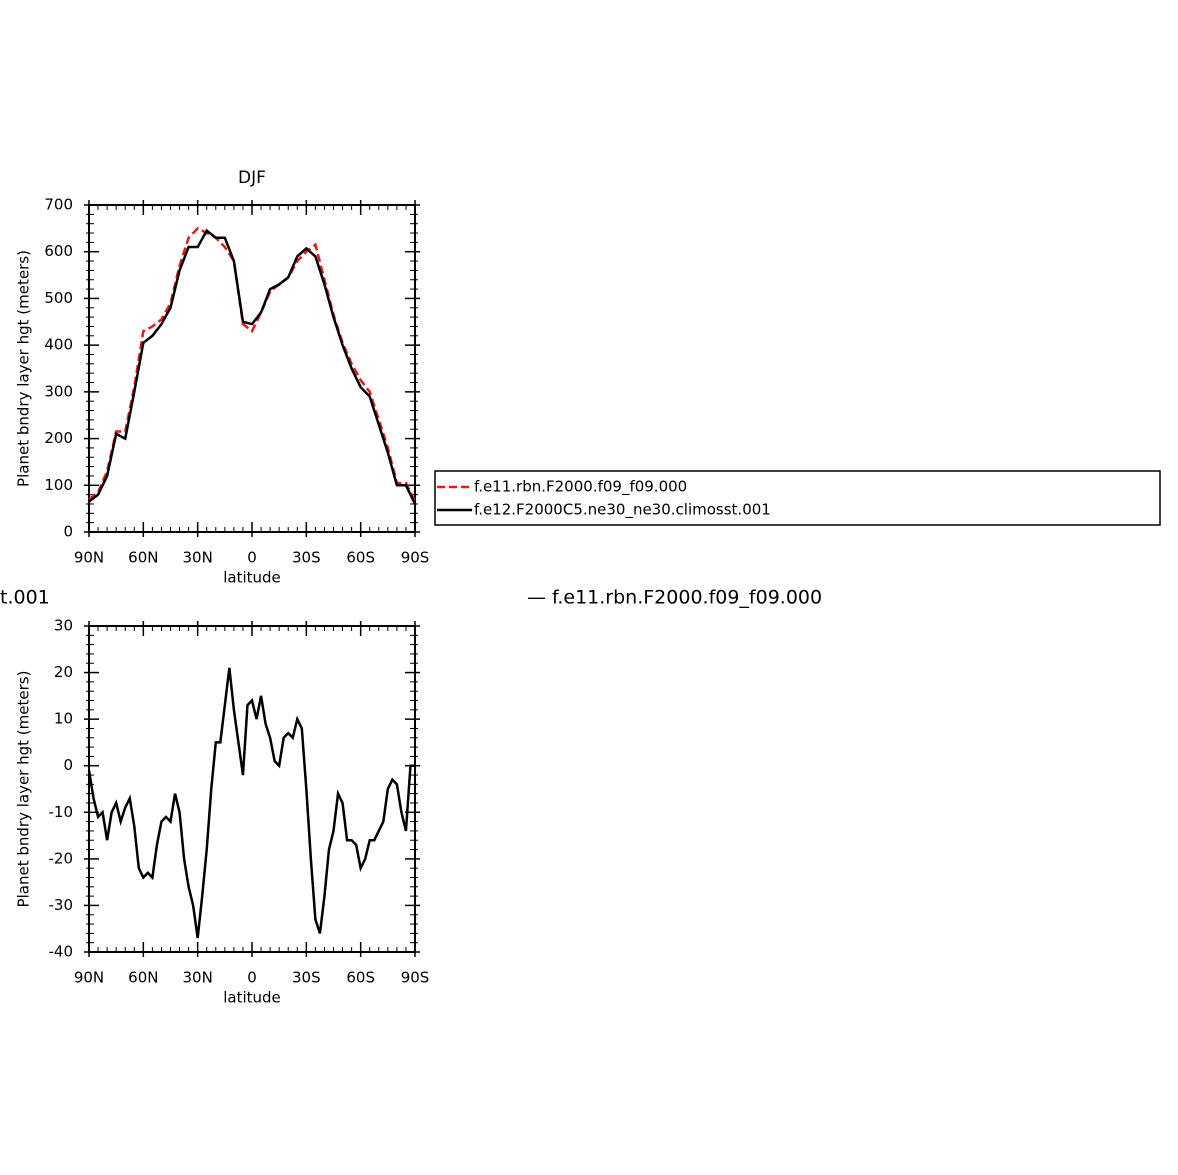 Image resolution: width=1178 pixels, height=1175 pixels. What do you see at coordinates (63, 672) in the screenshot?
I see `y-tick-label: 20` at bounding box center [63, 672].